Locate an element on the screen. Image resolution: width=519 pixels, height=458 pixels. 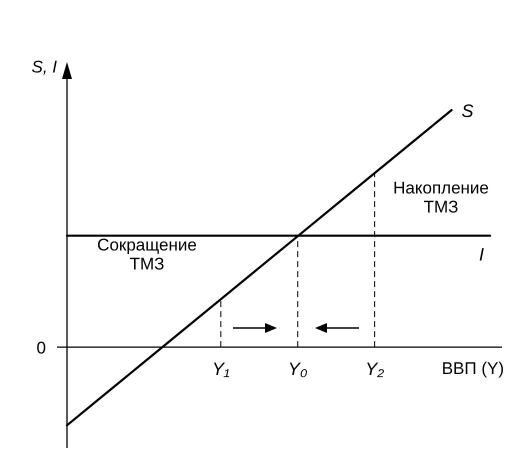
series-label: I is located at coordinates (481, 254).